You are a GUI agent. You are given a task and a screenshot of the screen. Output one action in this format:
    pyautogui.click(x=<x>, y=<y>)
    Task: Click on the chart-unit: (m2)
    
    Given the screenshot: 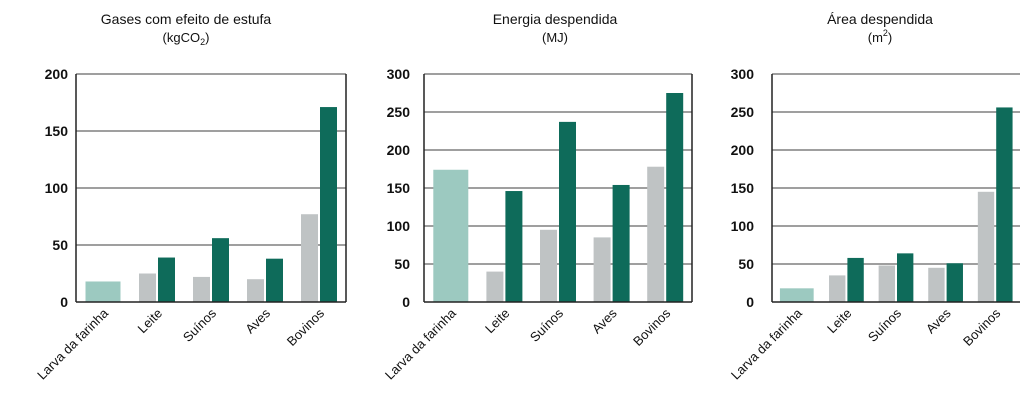 What is the action you would take?
    pyautogui.click(x=880, y=36)
    